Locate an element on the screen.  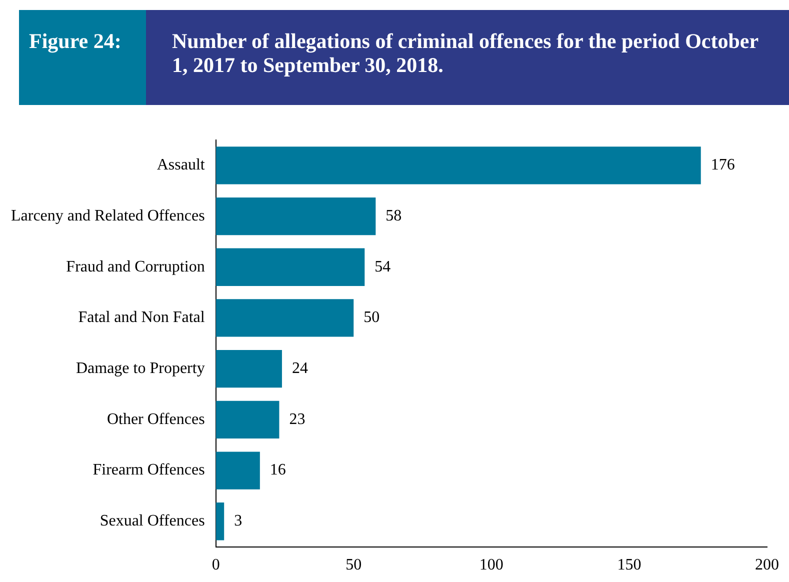
data-label: 24 is located at coordinates (300, 369).